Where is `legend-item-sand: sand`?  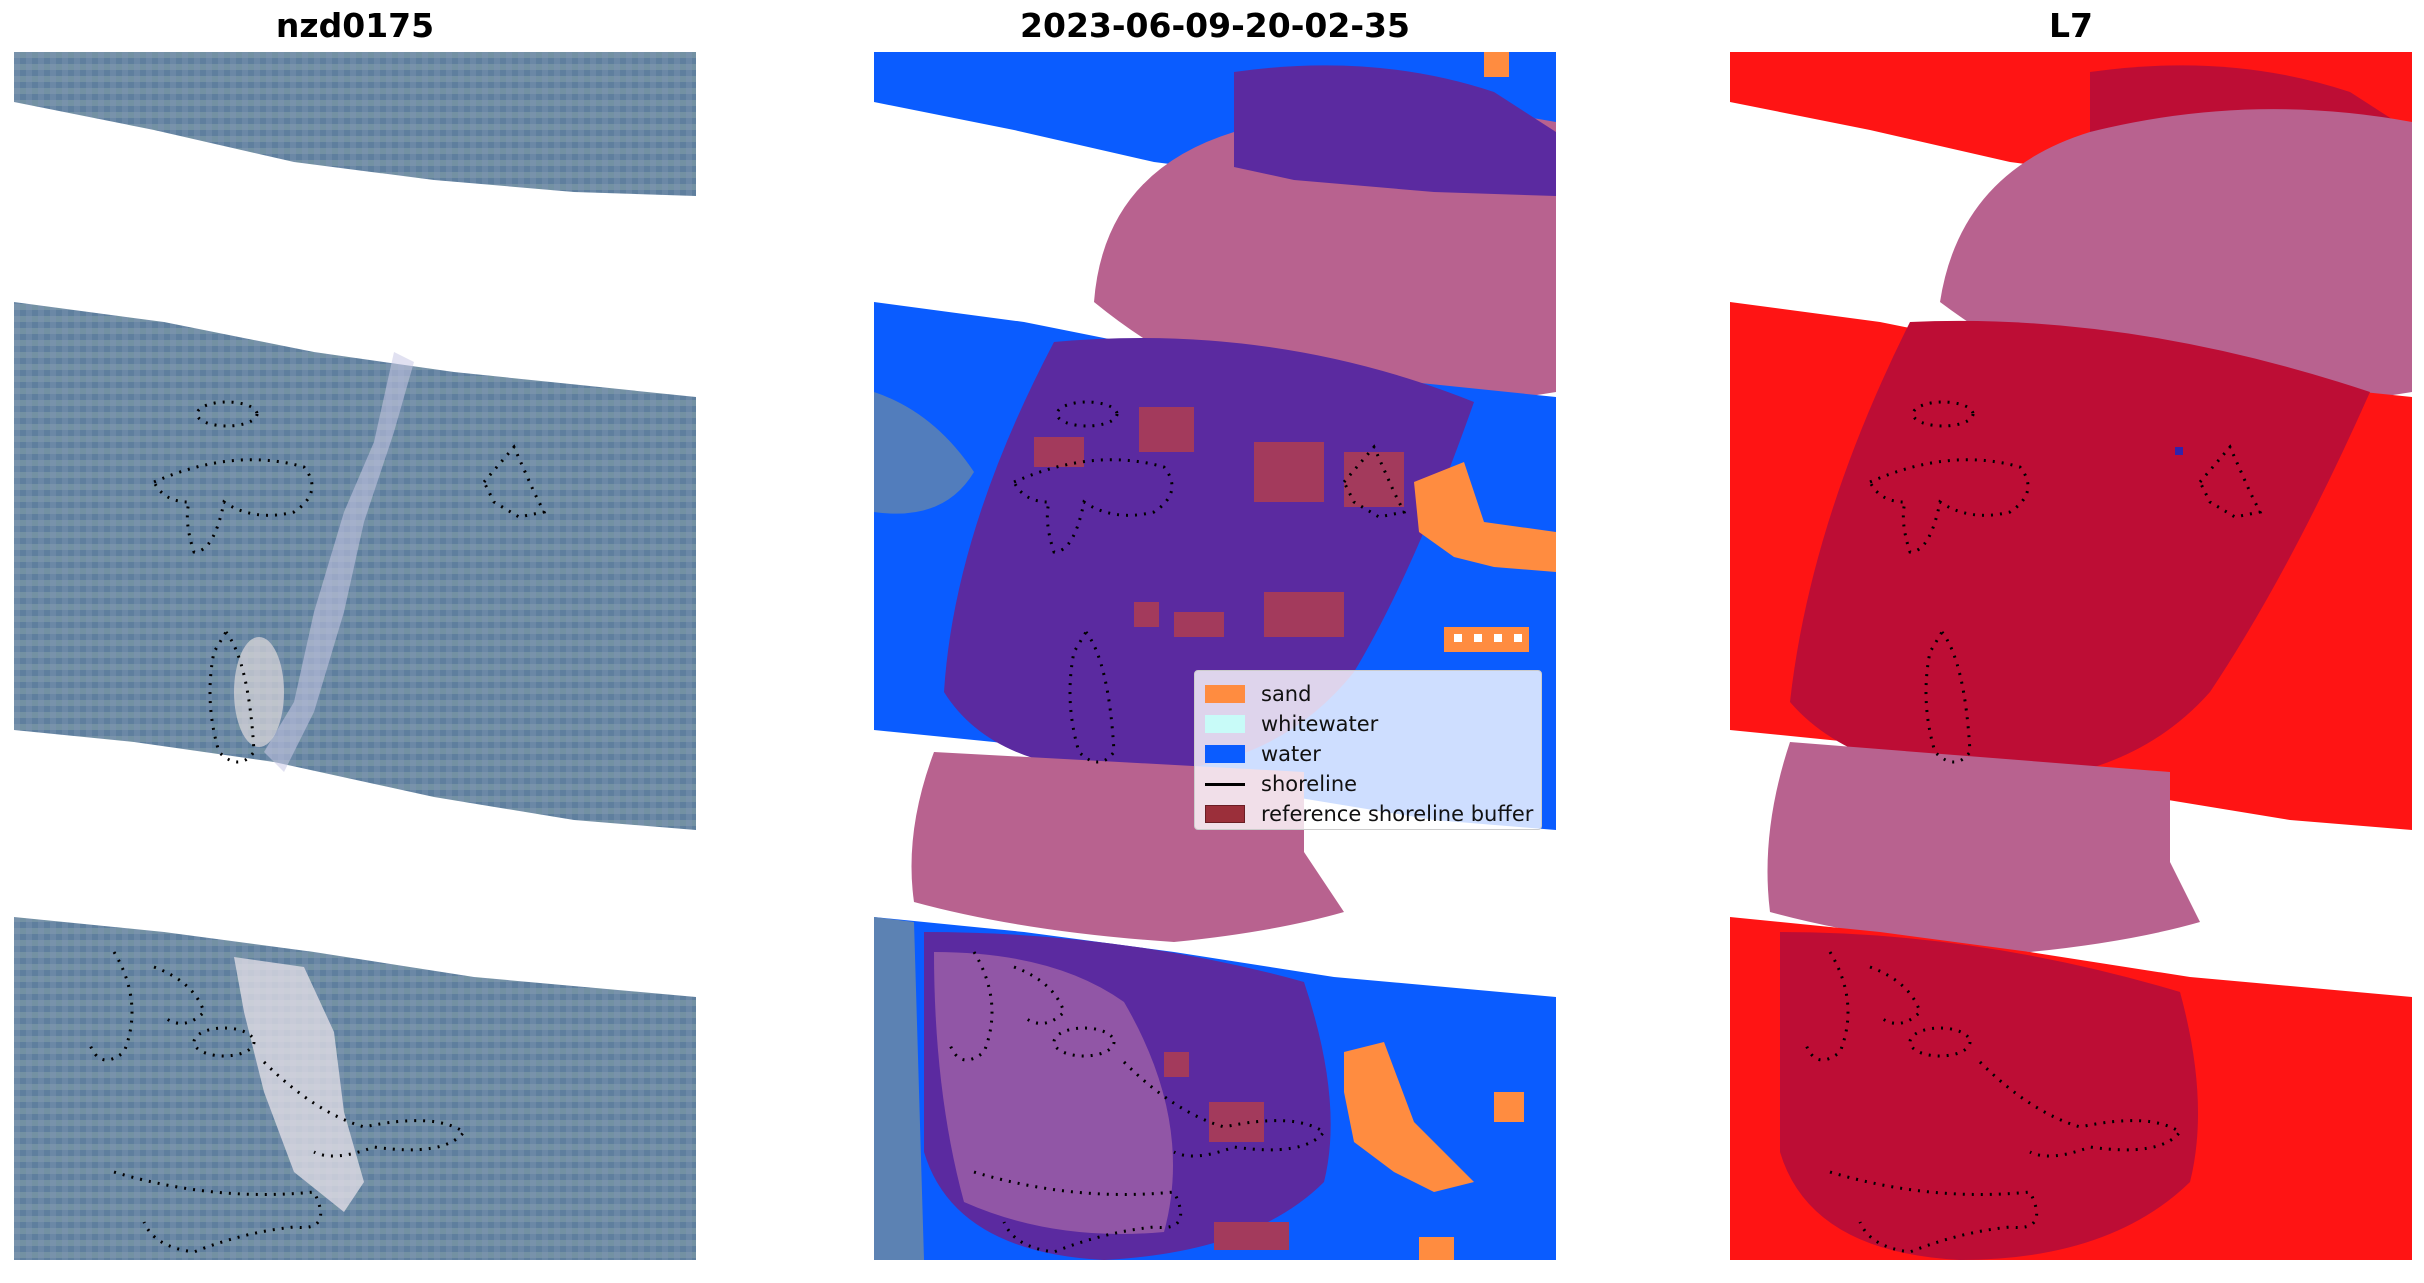 legend-item-sand: sand is located at coordinates (1368, 694).